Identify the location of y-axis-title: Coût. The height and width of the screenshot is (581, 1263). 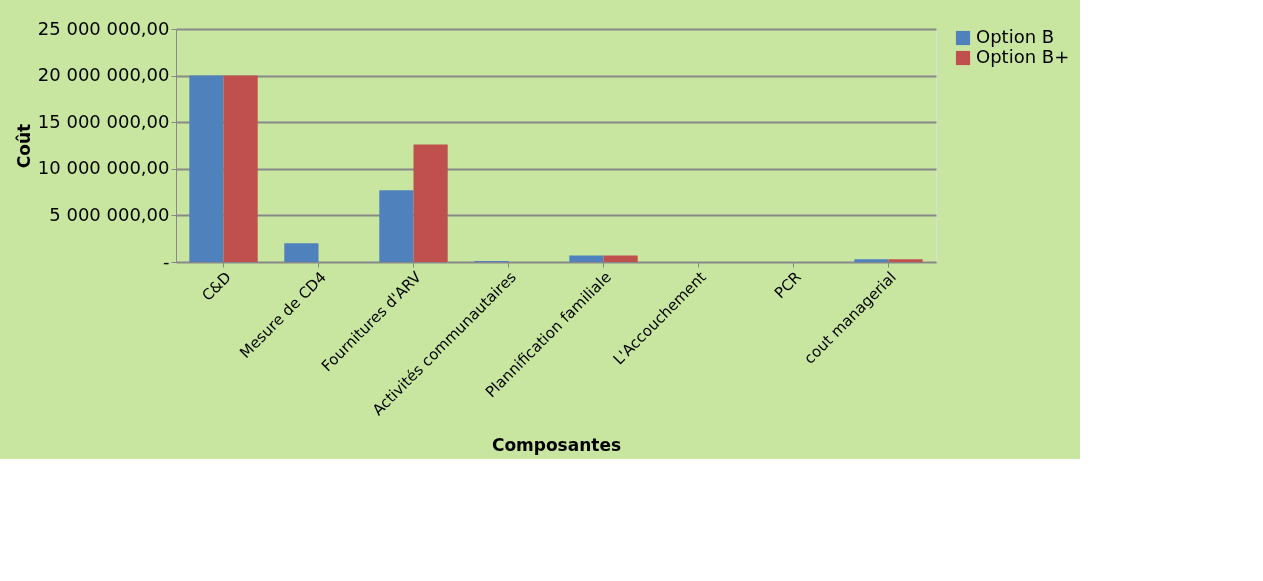
(23, 146).